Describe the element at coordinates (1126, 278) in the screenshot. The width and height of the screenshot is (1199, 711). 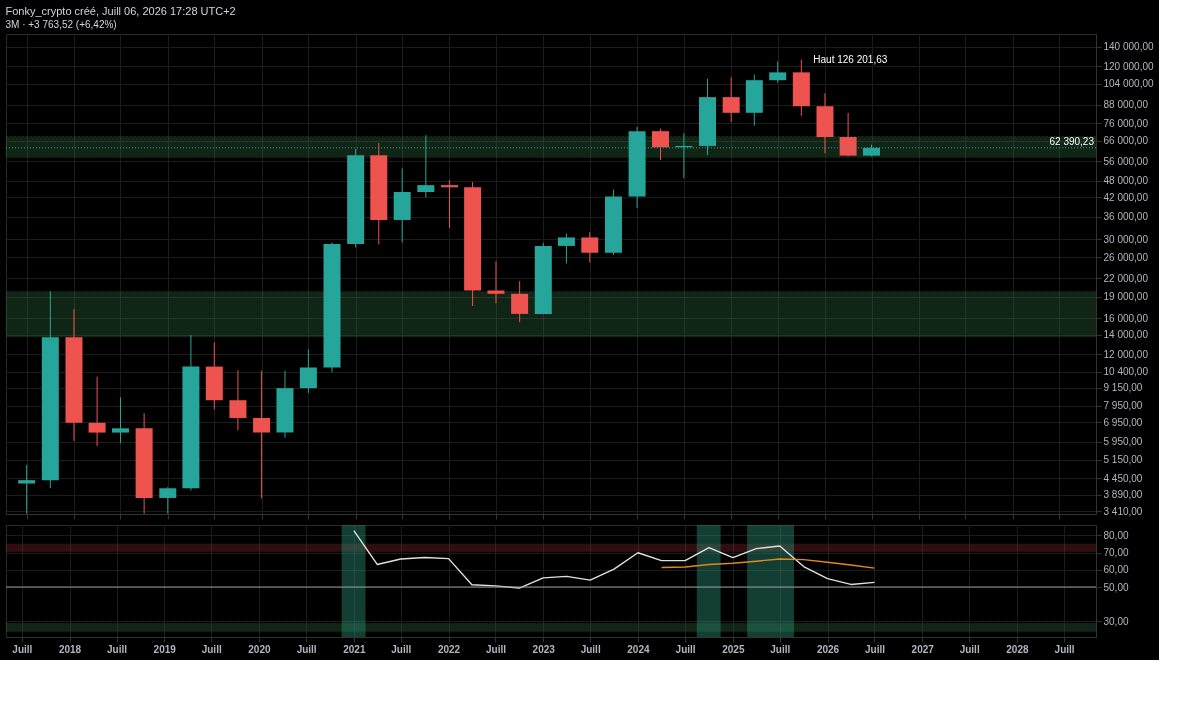
I see `y-tick-label: 22 000,00` at that location.